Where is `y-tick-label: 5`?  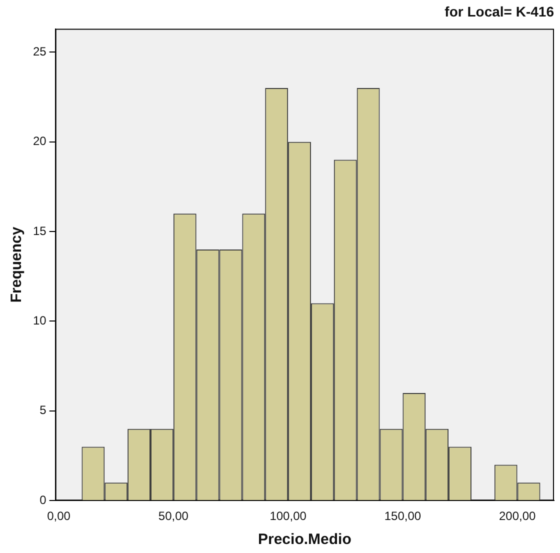 y-tick-label: 5 is located at coordinates (43, 410).